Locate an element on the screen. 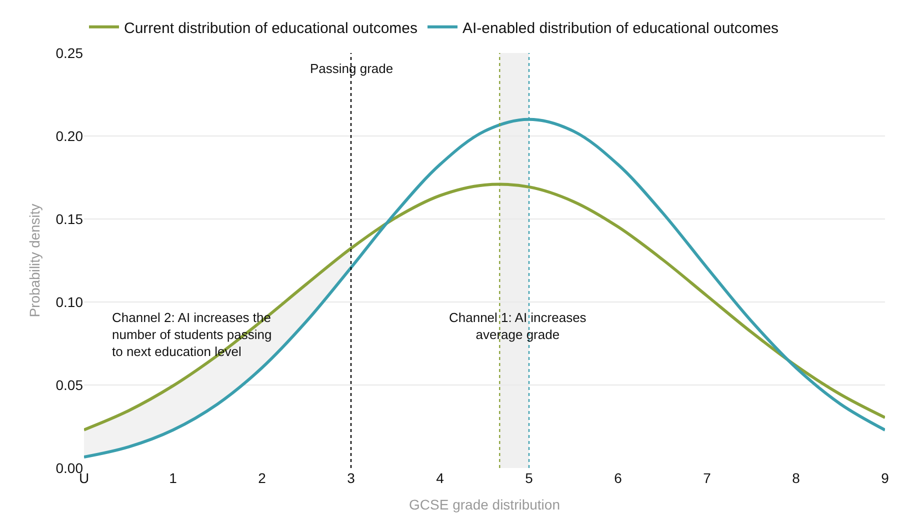 The height and width of the screenshot is (526, 907). x-tick-label: 8 is located at coordinates (796, 478).